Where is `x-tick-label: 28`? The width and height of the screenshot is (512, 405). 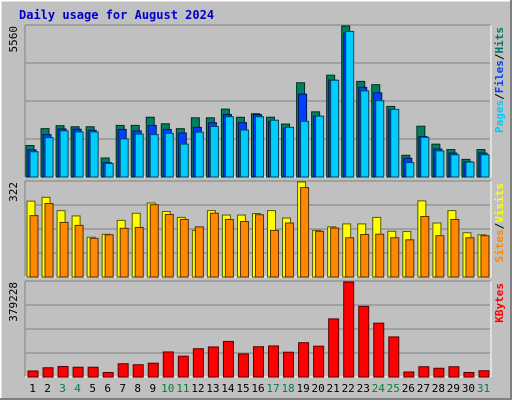
x-tick-label: 28 is located at coordinates (438, 388).